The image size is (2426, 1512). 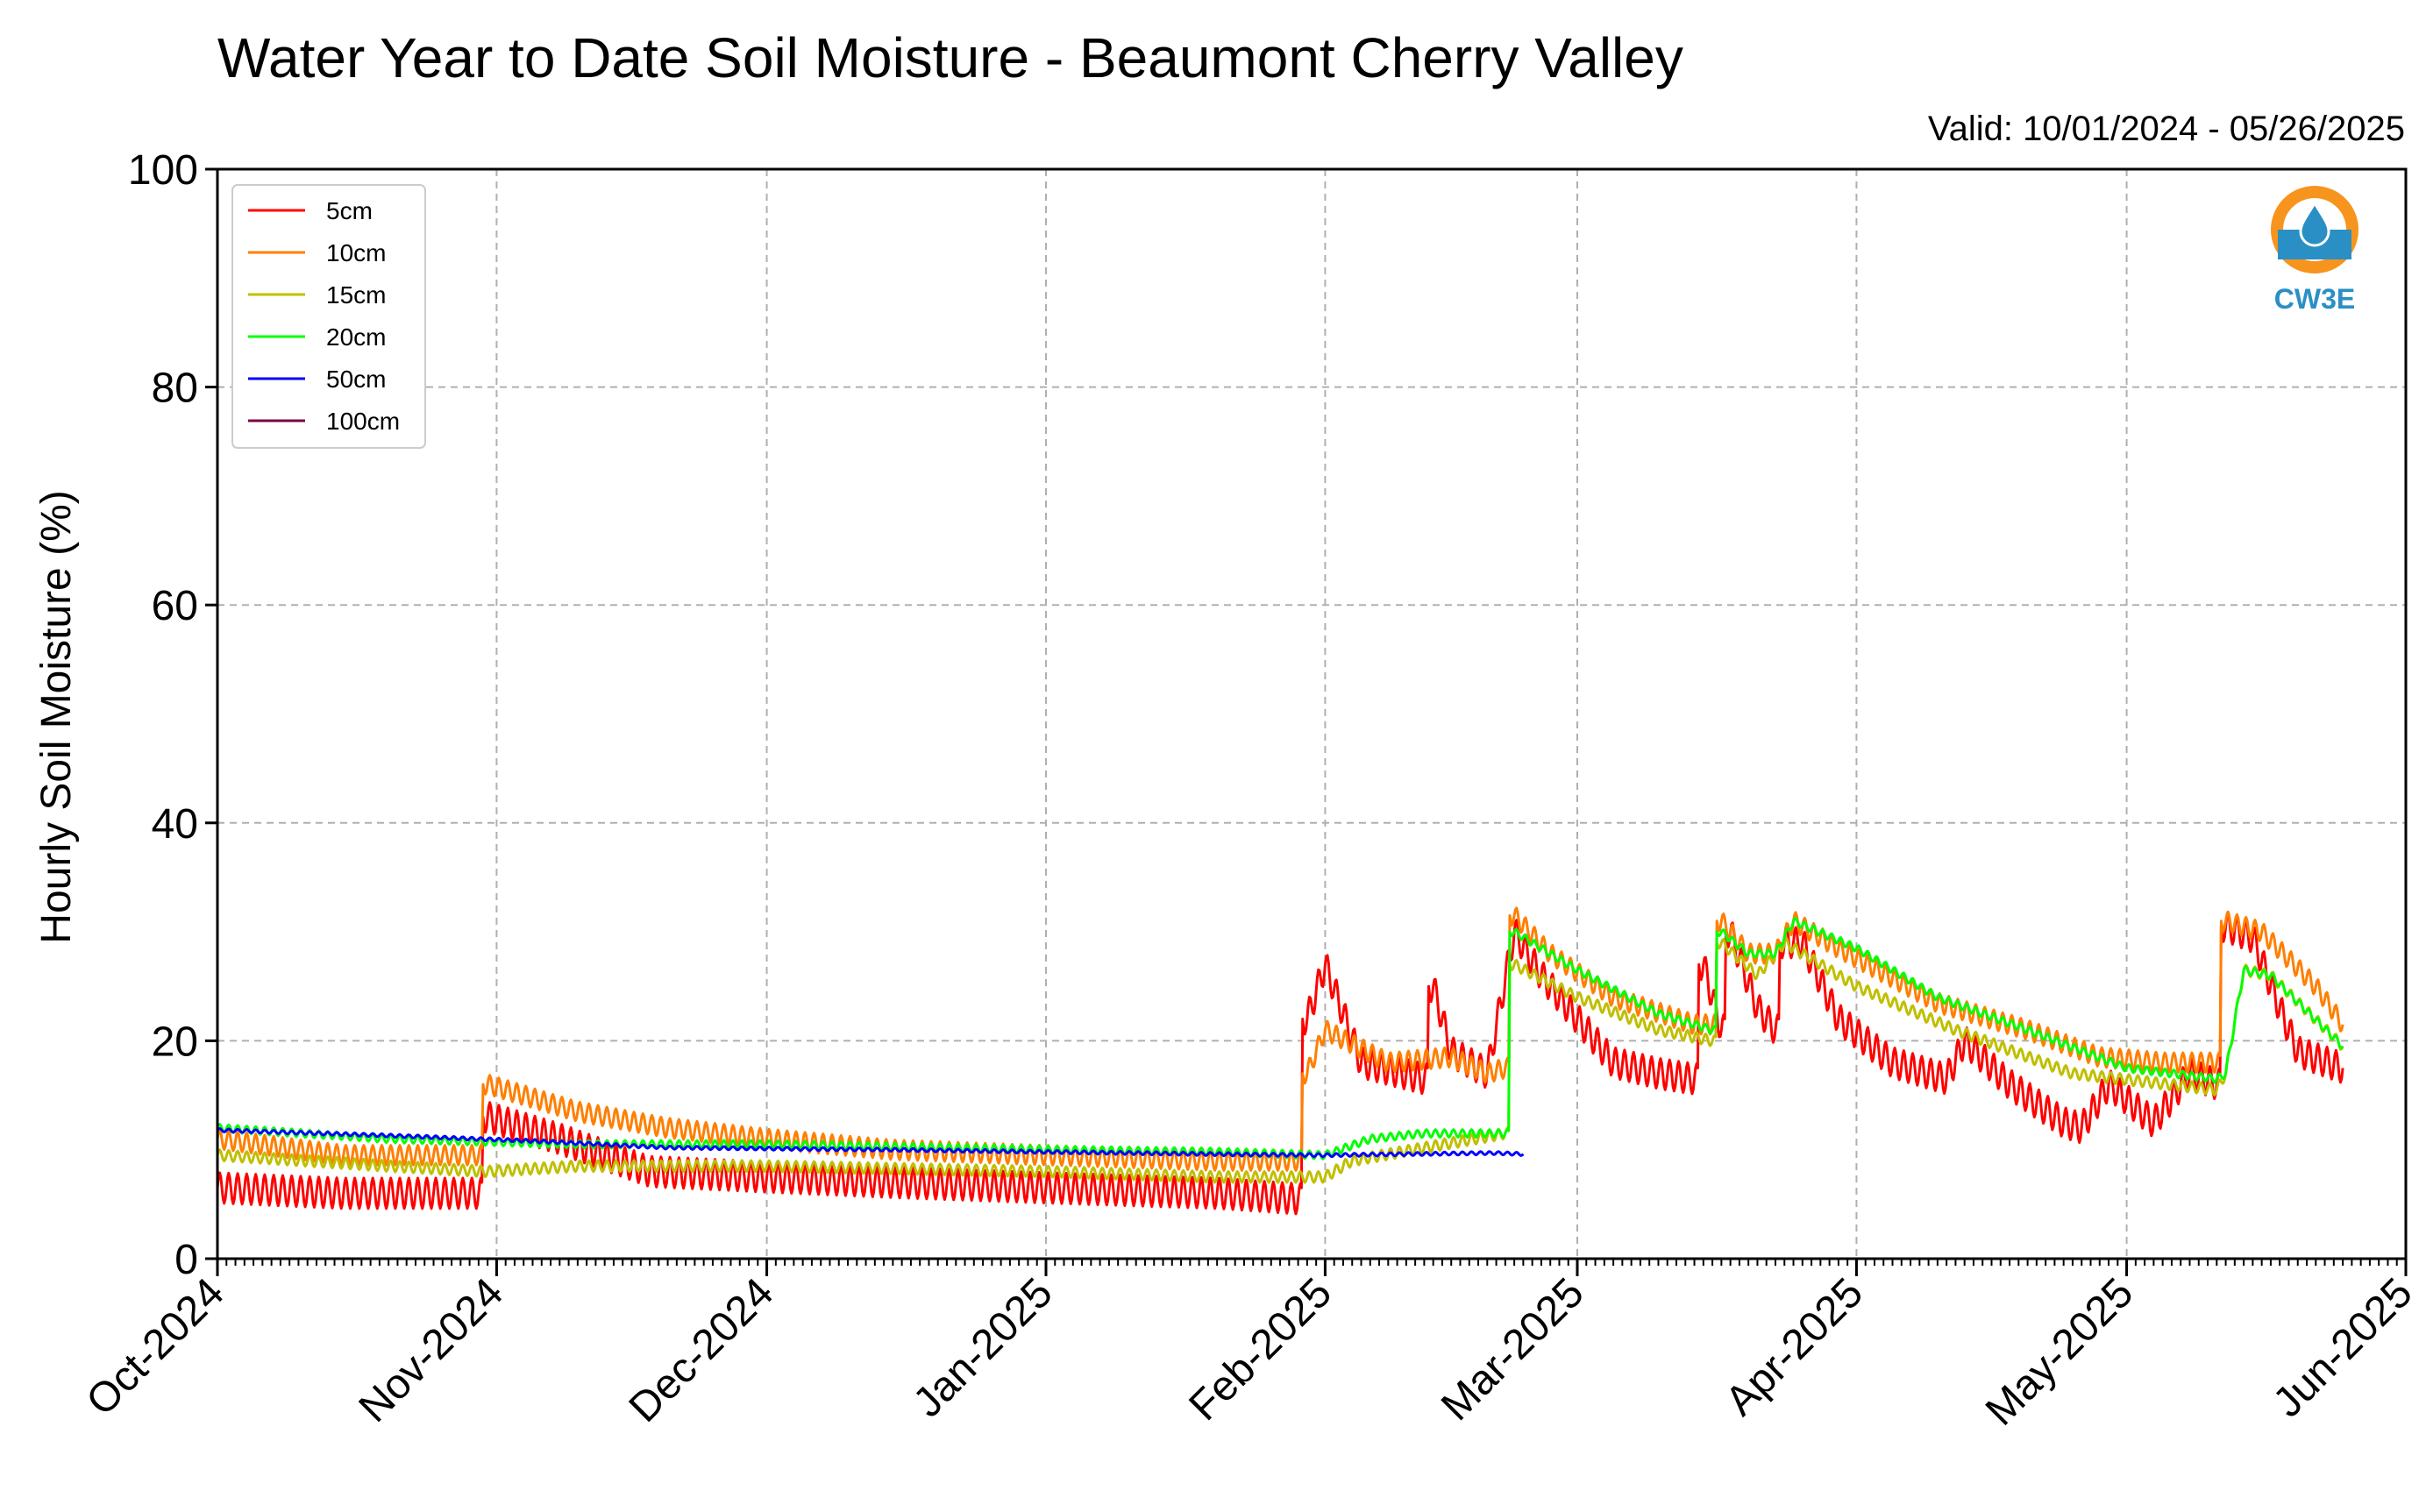 I want to click on x-tick-label: Apr-2025, so click(x=1794, y=1346).